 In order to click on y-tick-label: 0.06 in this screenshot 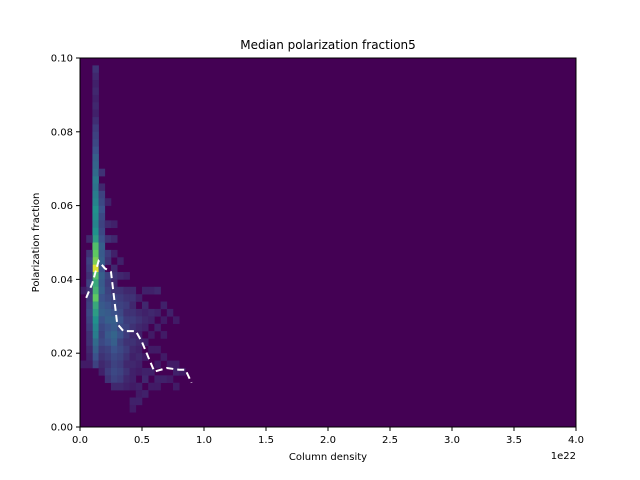, I will do `click(62, 206)`.